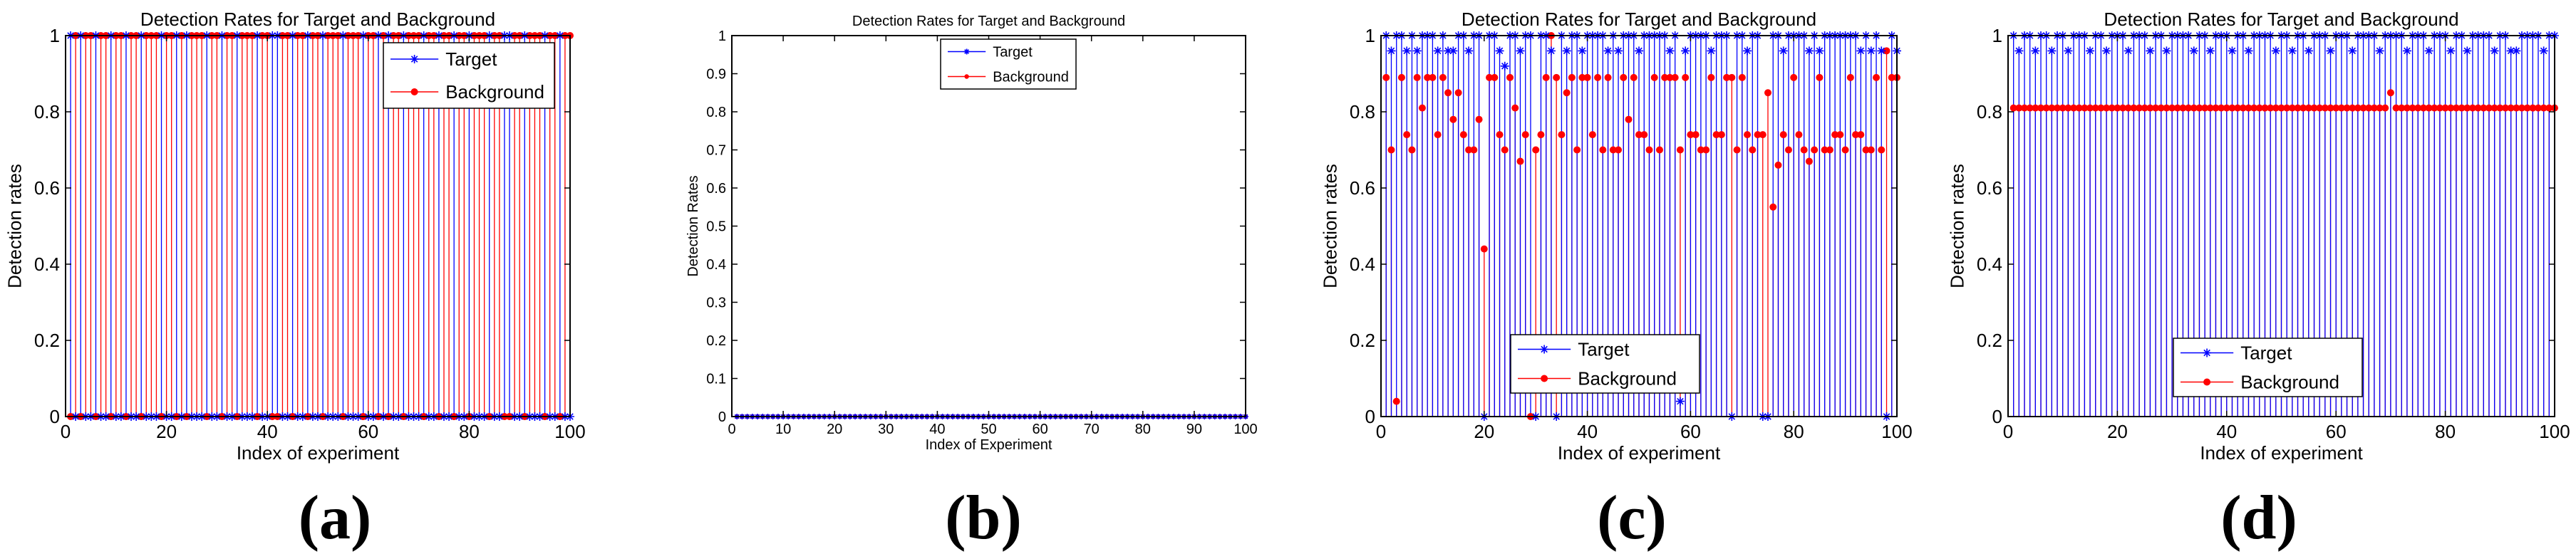  I want to click on x-tick-label: 0, so click(2008, 431).